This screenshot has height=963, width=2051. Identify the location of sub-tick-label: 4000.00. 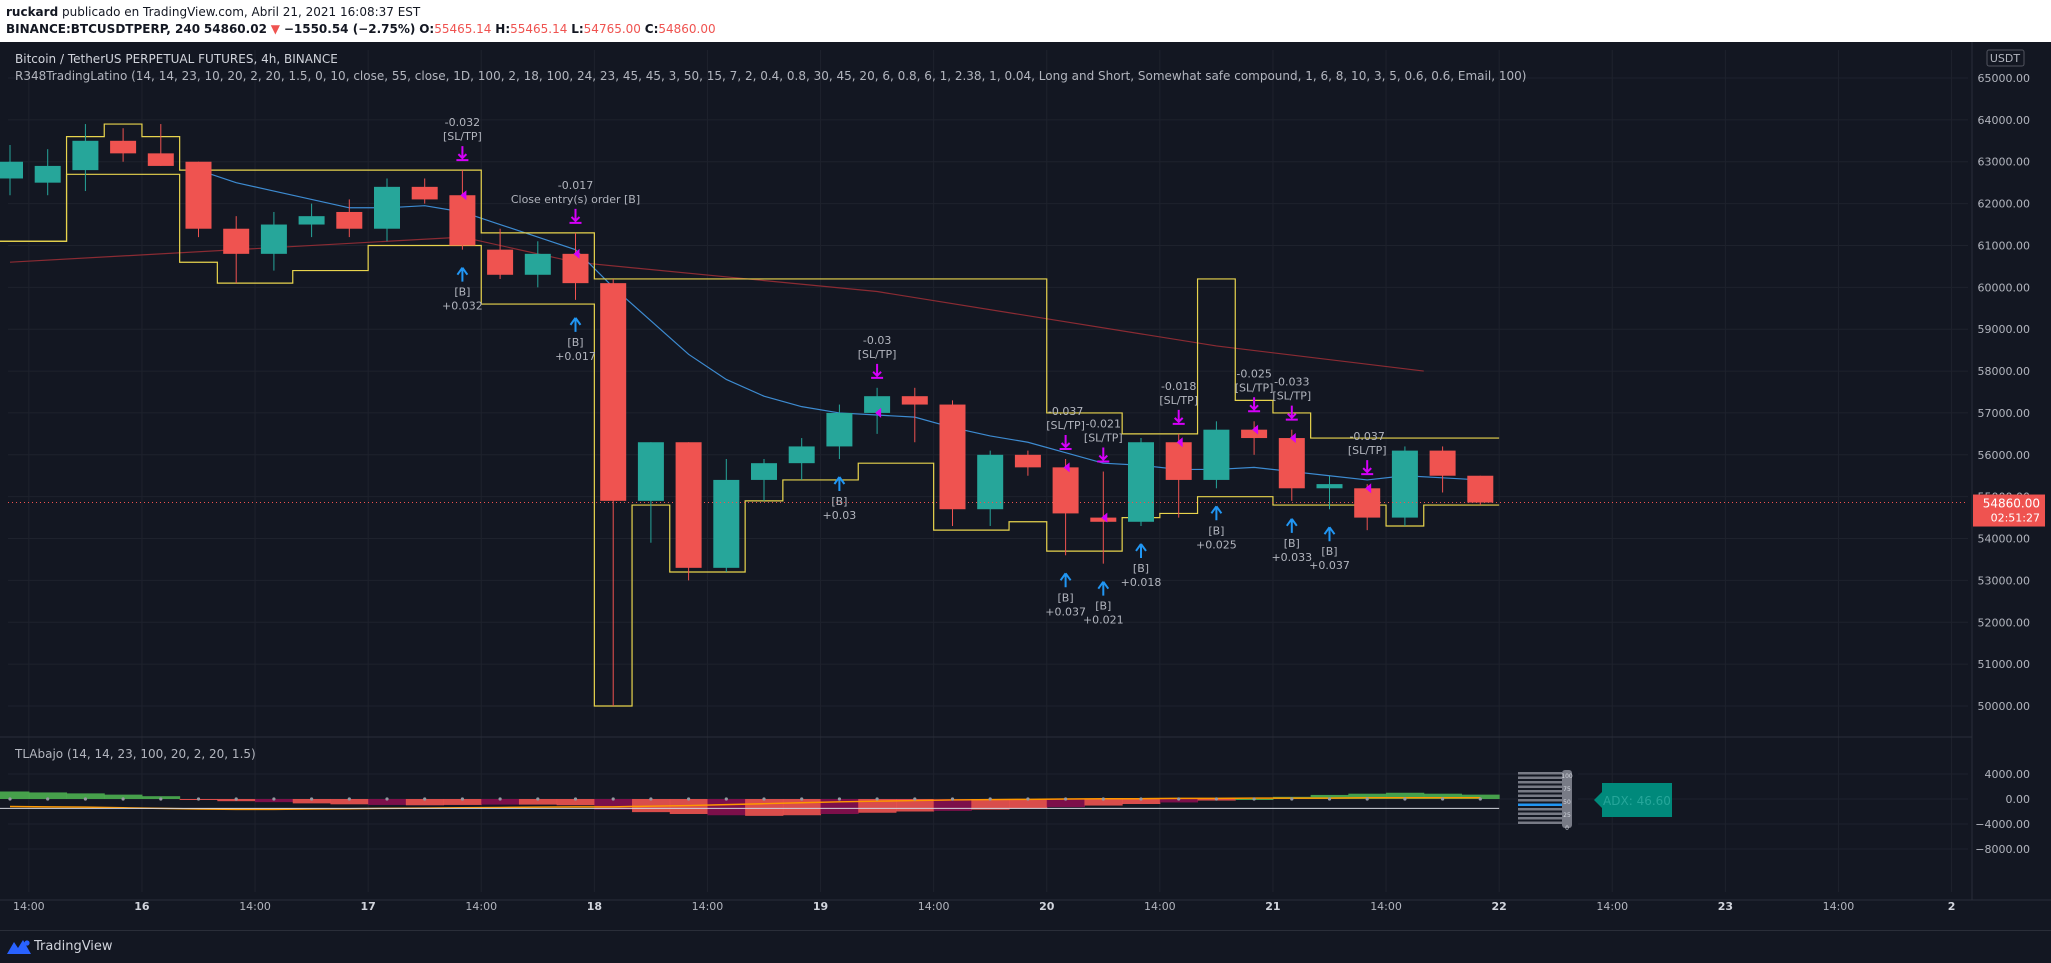
(2008, 774).